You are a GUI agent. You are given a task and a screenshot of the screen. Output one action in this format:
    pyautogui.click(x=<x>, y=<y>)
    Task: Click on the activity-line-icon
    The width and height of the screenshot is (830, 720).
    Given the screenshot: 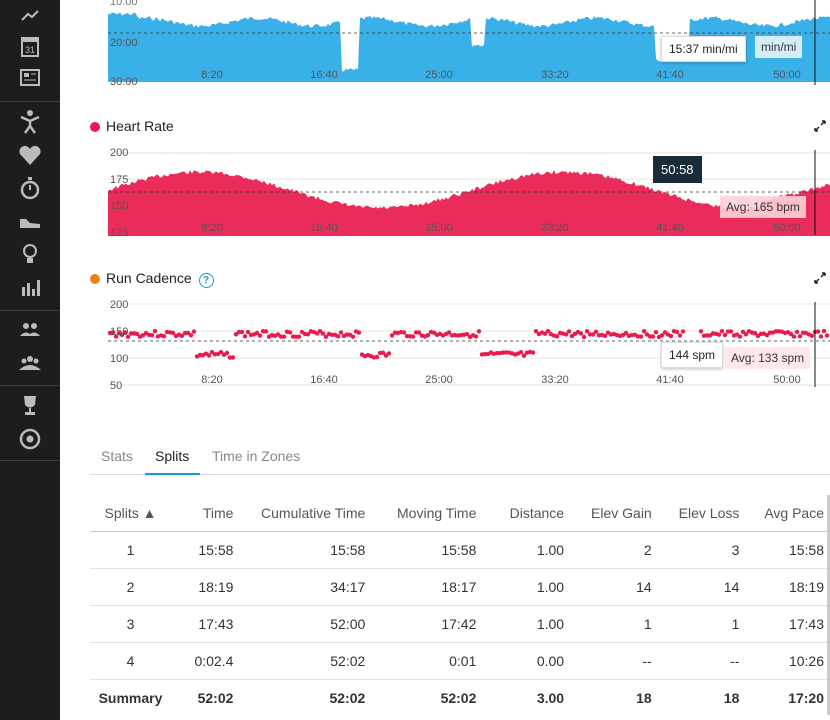 What is the action you would take?
    pyautogui.click(x=30, y=16)
    